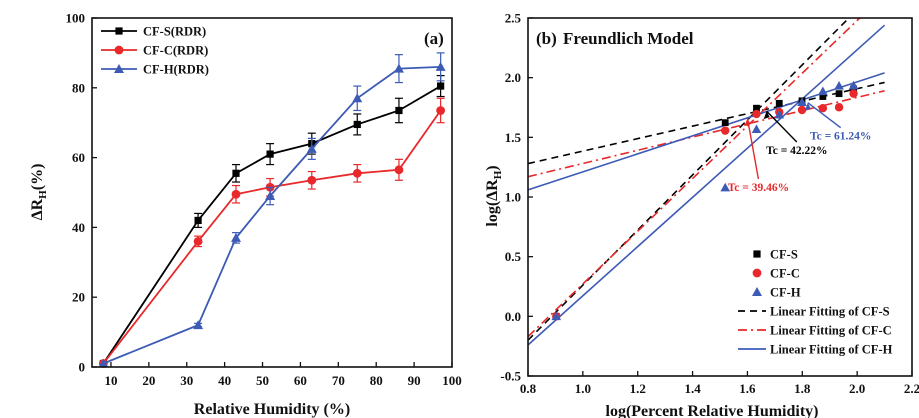  Describe the element at coordinates (785, 274) in the screenshot. I see `panel-b-legend-label-cf-c: CF-C` at that location.